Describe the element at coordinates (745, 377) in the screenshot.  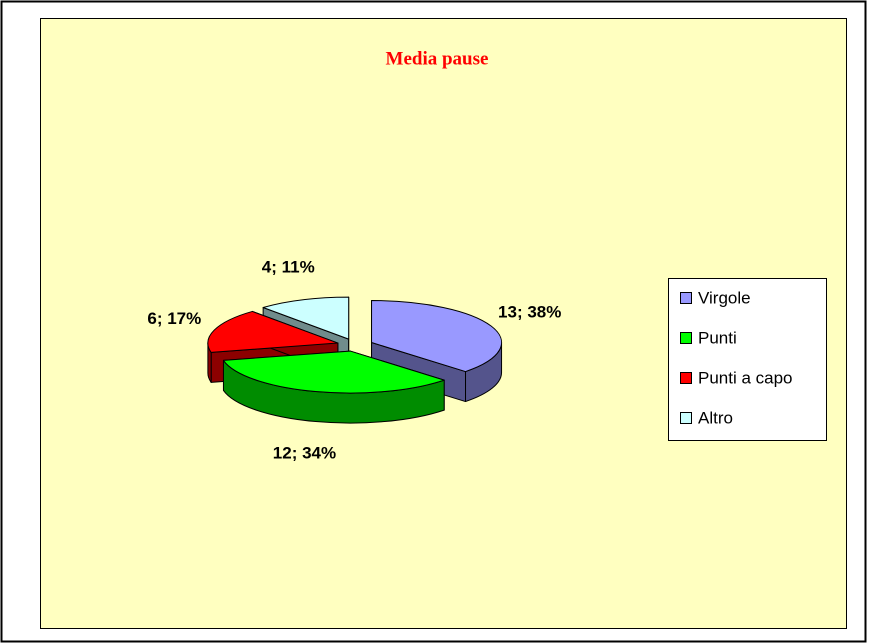
I see `legend-label: Punti a capo` at that location.